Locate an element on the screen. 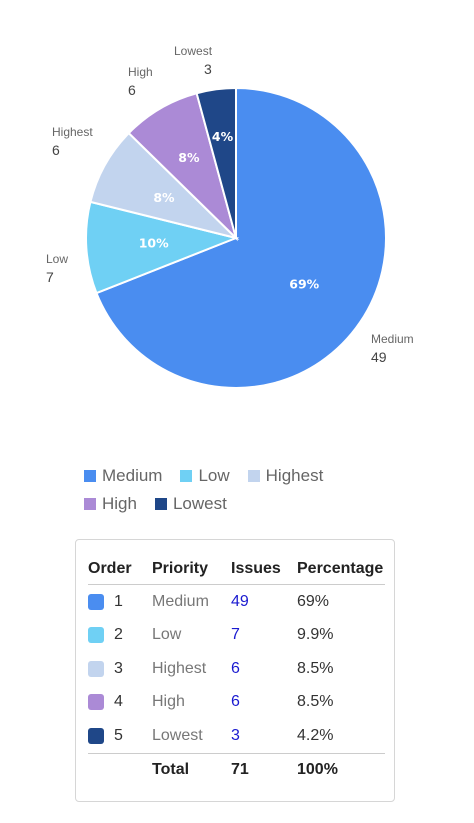  order-cell: 1 is located at coordinates (120, 602).